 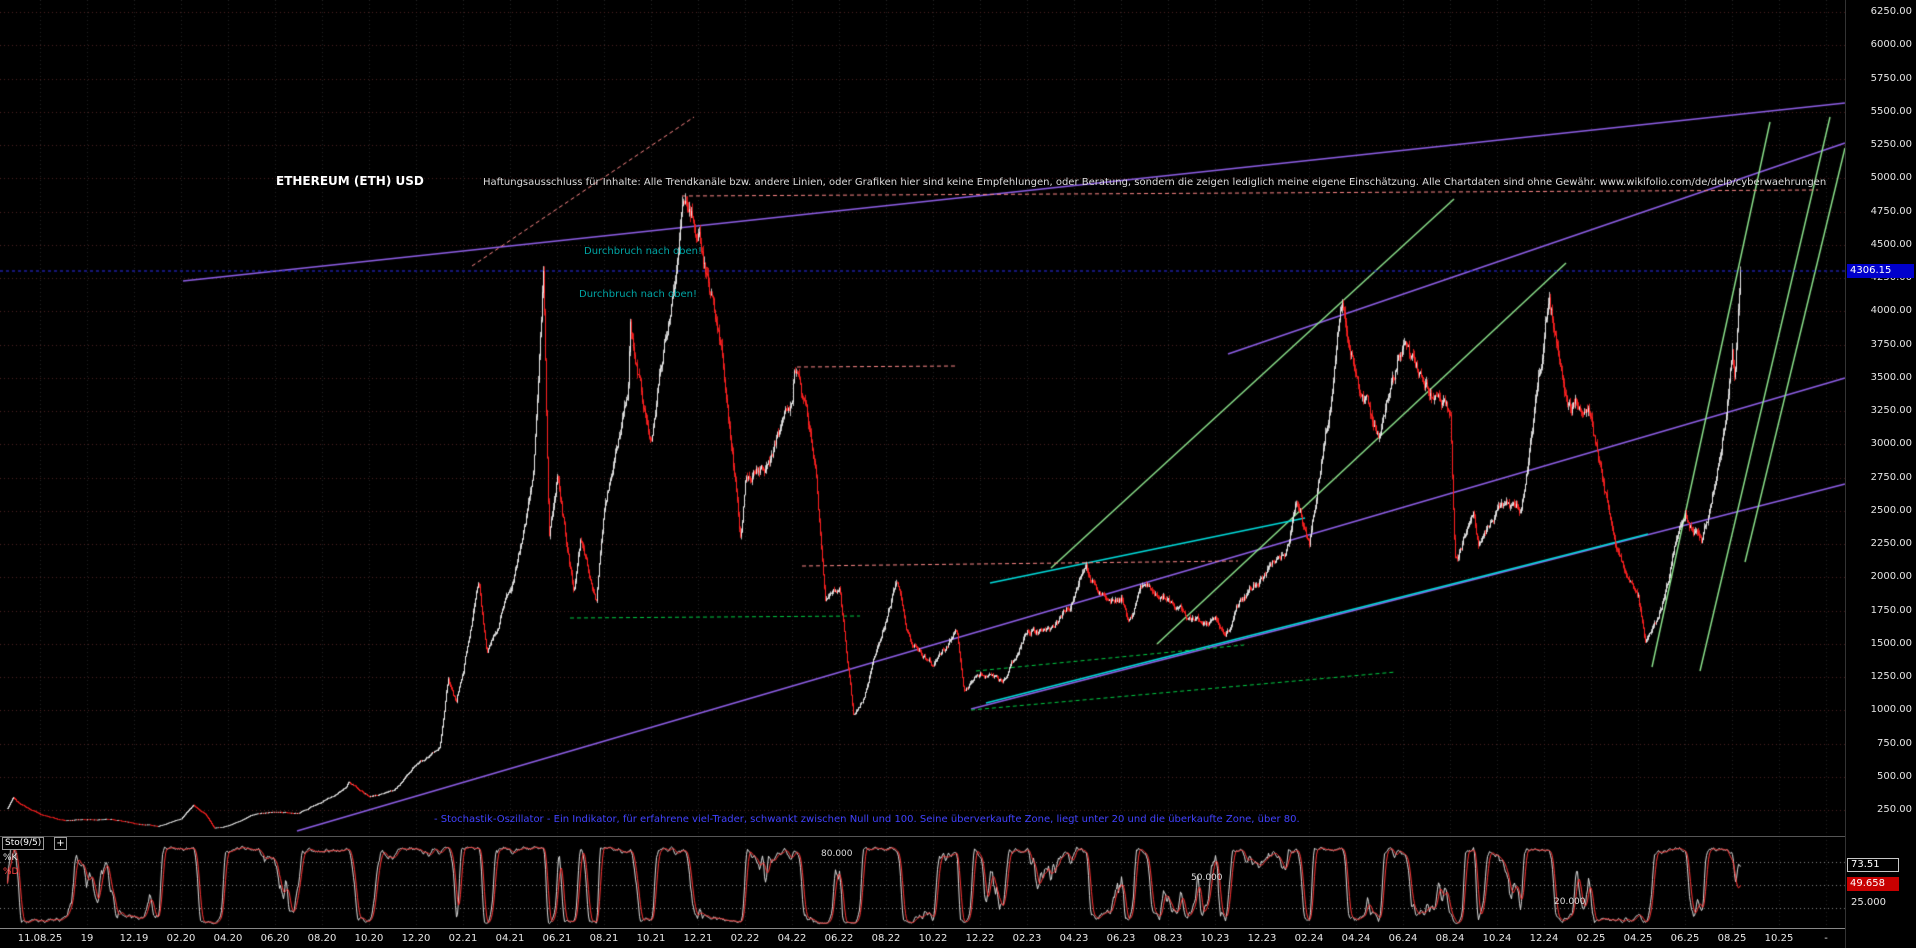 I want to click on oscillator-level-50-label: 50.000, so click(x=1207, y=878).